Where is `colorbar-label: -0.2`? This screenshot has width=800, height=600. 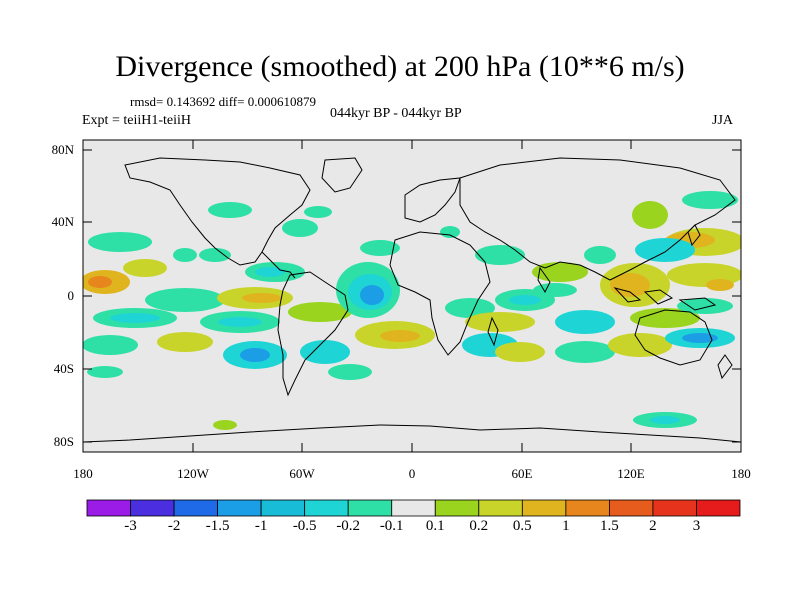 colorbar-label: -0.2 is located at coordinates (348, 526).